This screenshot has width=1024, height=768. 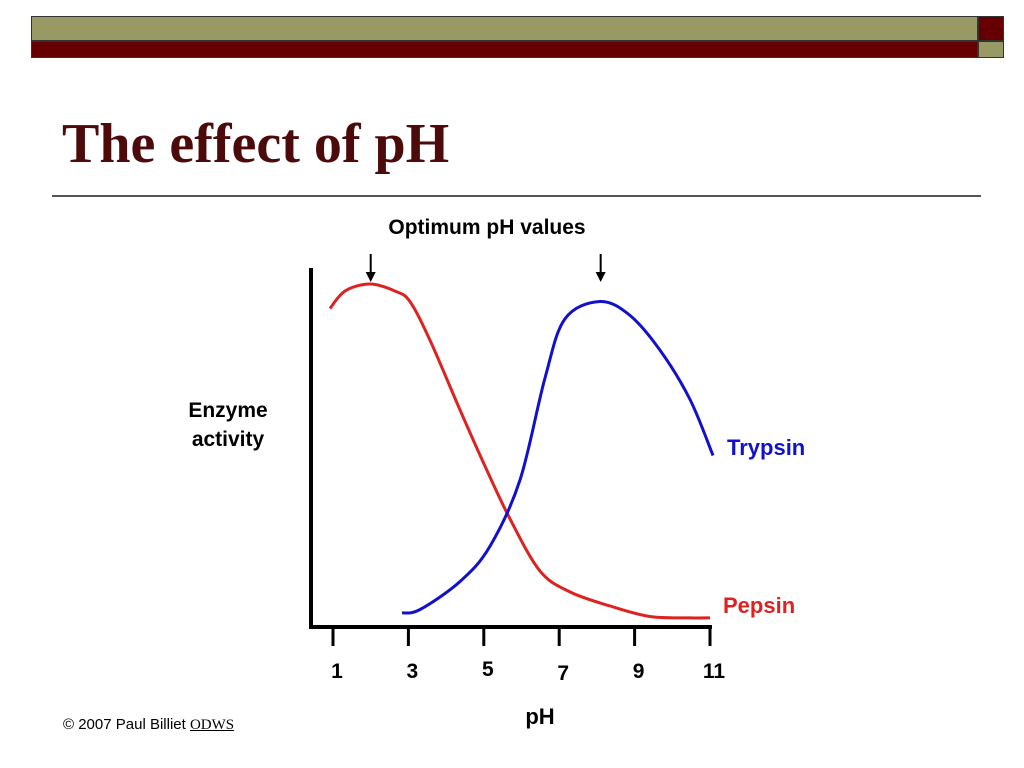 I want to click on header-bar-olive, so click(x=504, y=28).